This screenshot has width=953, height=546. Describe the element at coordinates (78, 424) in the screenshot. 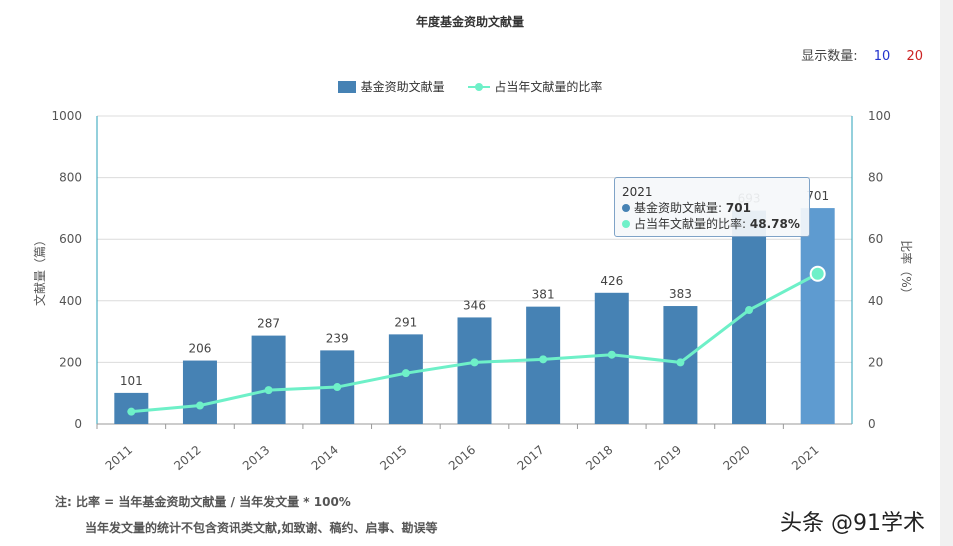

I see `y-tick-label: 0` at that location.